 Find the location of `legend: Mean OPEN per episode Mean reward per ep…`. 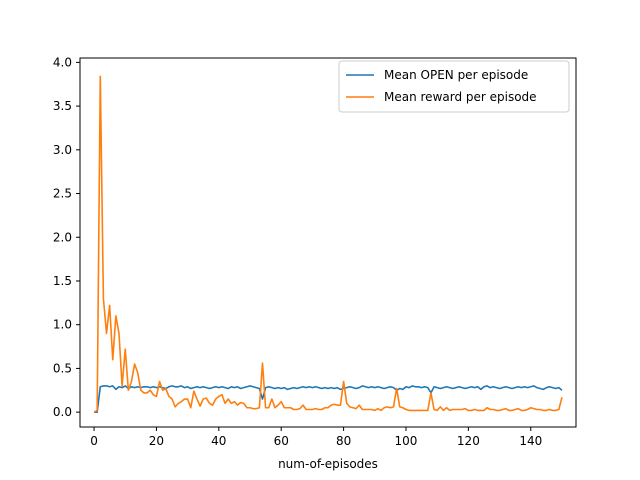

legend: Mean OPEN per episode Mean reward per ep… is located at coordinates (454, 86).